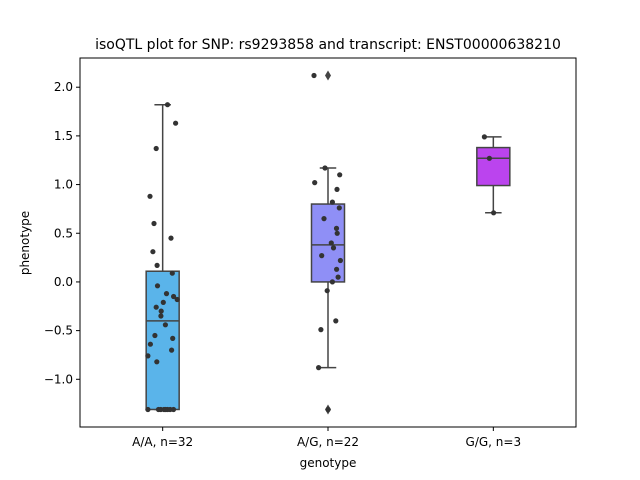 Image resolution: width=640 pixels, height=480 pixels. What do you see at coordinates (63, 136) in the screenshot?
I see `y-tick-label: 1.5` at bounding box center [63, 136].